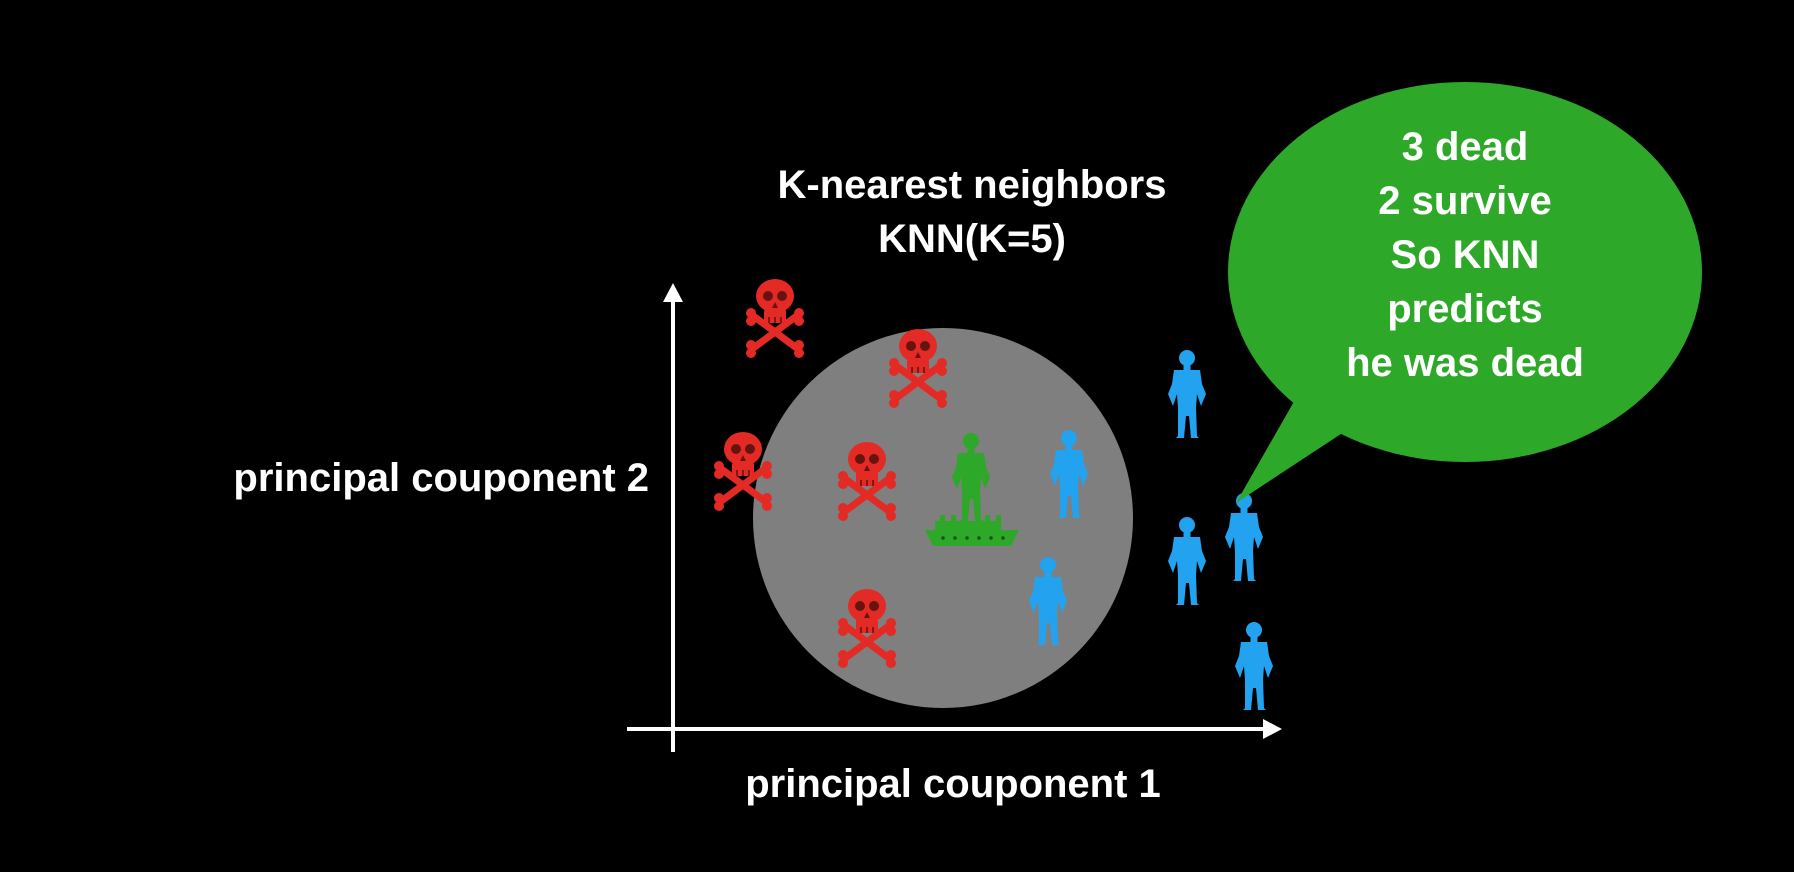 The height and width of the screenshot is (872, 1794). I want to click on y-axis, so click(673, 517).